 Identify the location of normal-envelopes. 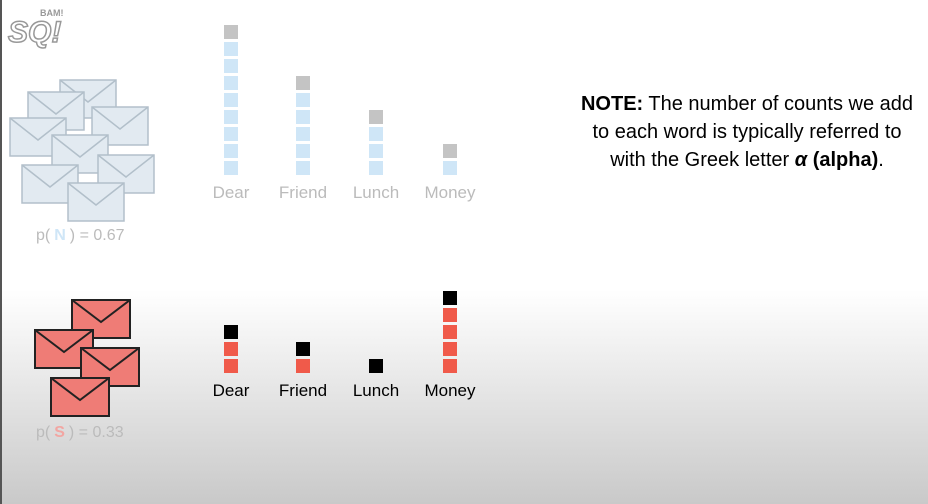
(82, 150).